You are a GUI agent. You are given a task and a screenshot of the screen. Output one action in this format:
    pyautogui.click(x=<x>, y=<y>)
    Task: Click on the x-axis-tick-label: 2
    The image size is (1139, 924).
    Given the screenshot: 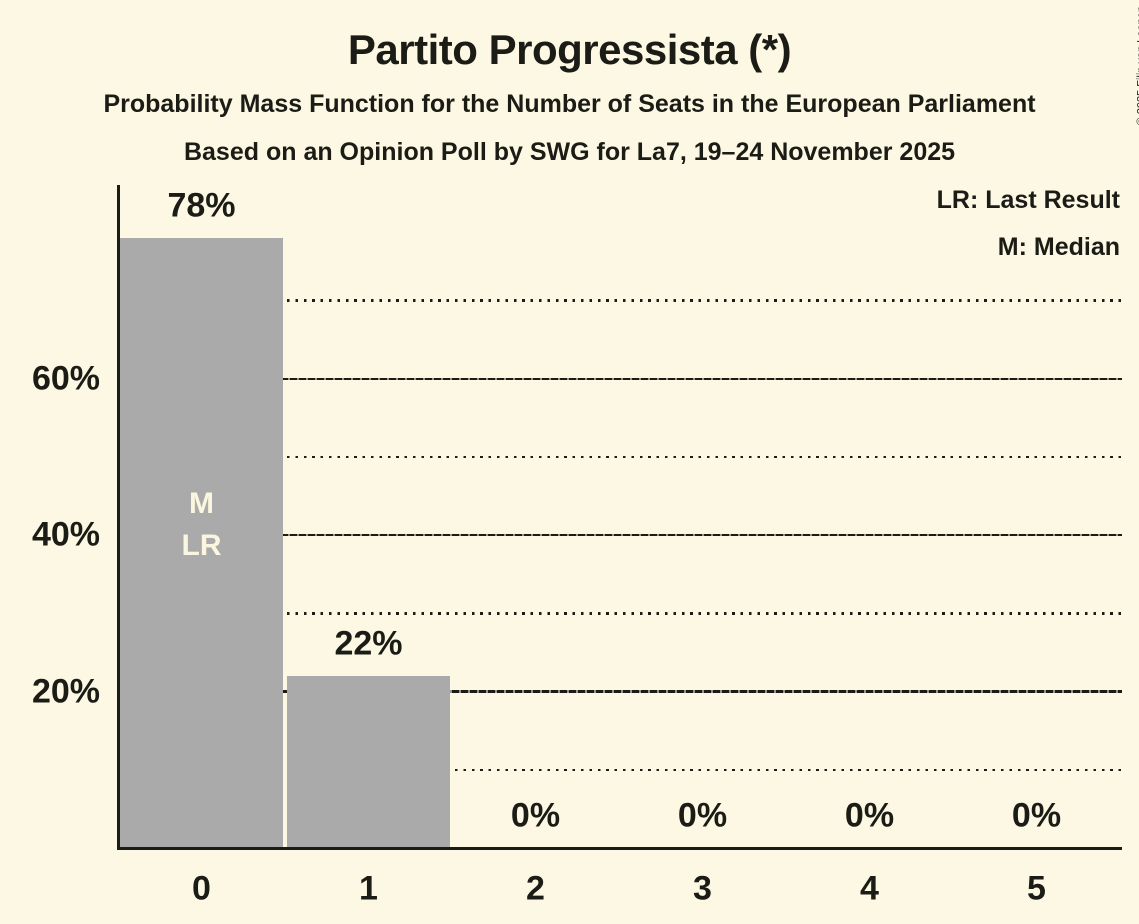 What is the action you would take?
    pyautogui.click(x=535, y=888)
    